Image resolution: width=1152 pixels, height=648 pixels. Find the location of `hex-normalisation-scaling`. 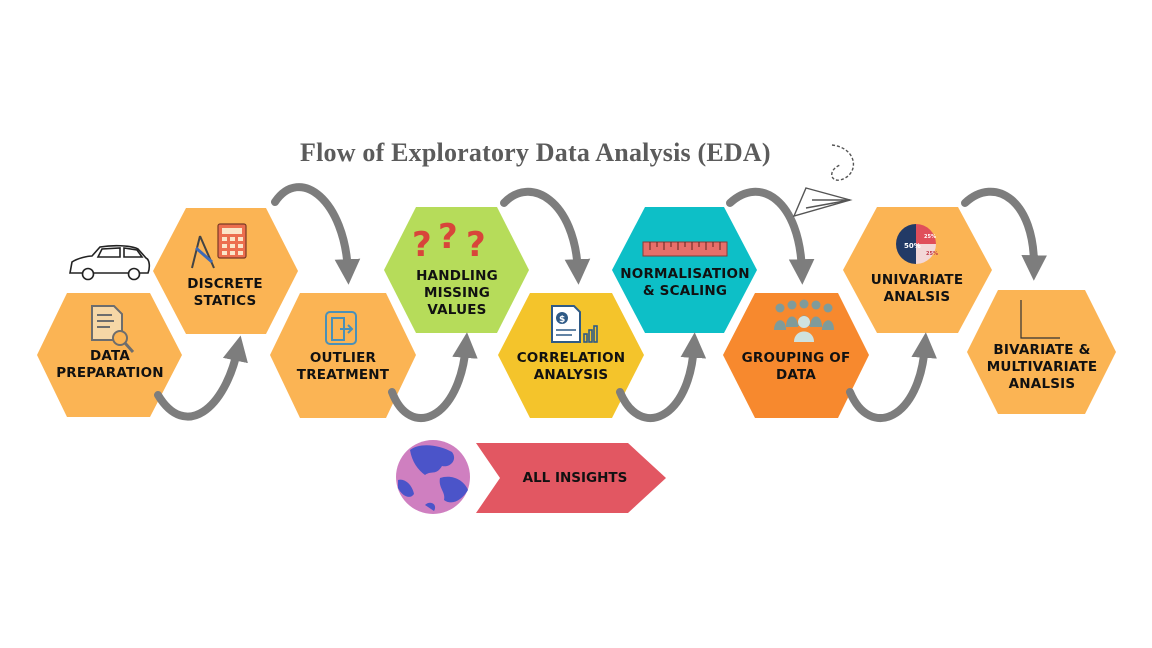

hex-normalisation-scaling is located at coordinates (684, 270).